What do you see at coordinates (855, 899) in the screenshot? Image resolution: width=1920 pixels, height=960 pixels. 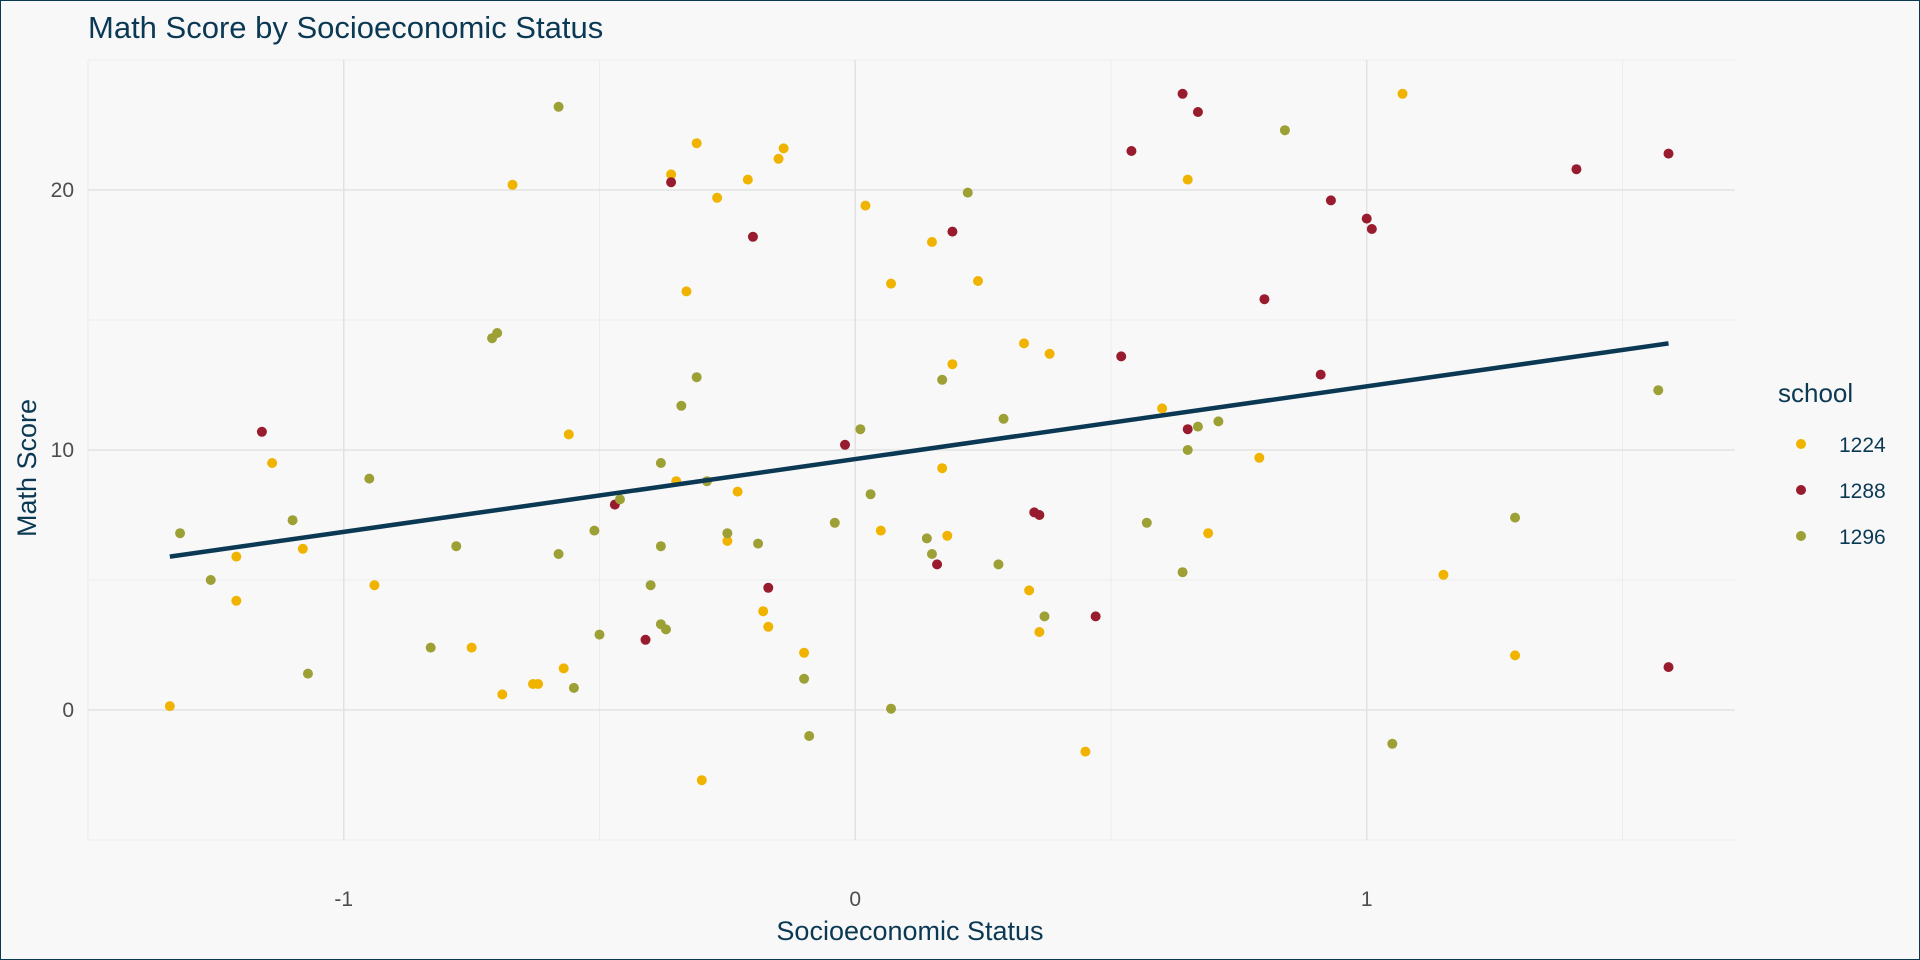 I see `x-tick-label: 0` at bounding box center [855, 899].